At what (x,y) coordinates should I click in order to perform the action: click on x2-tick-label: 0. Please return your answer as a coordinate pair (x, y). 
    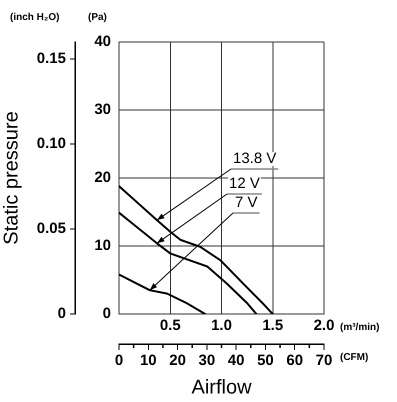
    Looking at the image, I should click on (119, 361).